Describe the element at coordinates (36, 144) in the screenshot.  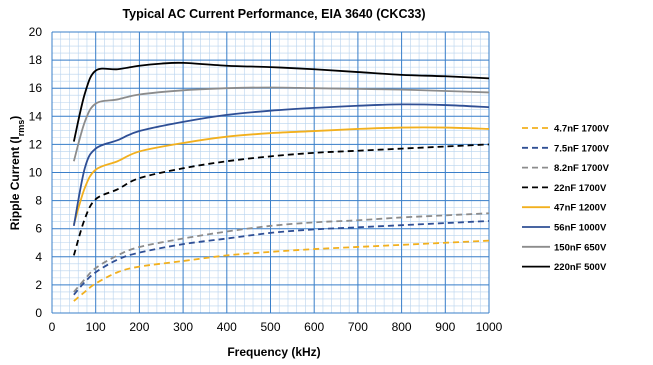
I see `y-tick-label: 12` at that location.